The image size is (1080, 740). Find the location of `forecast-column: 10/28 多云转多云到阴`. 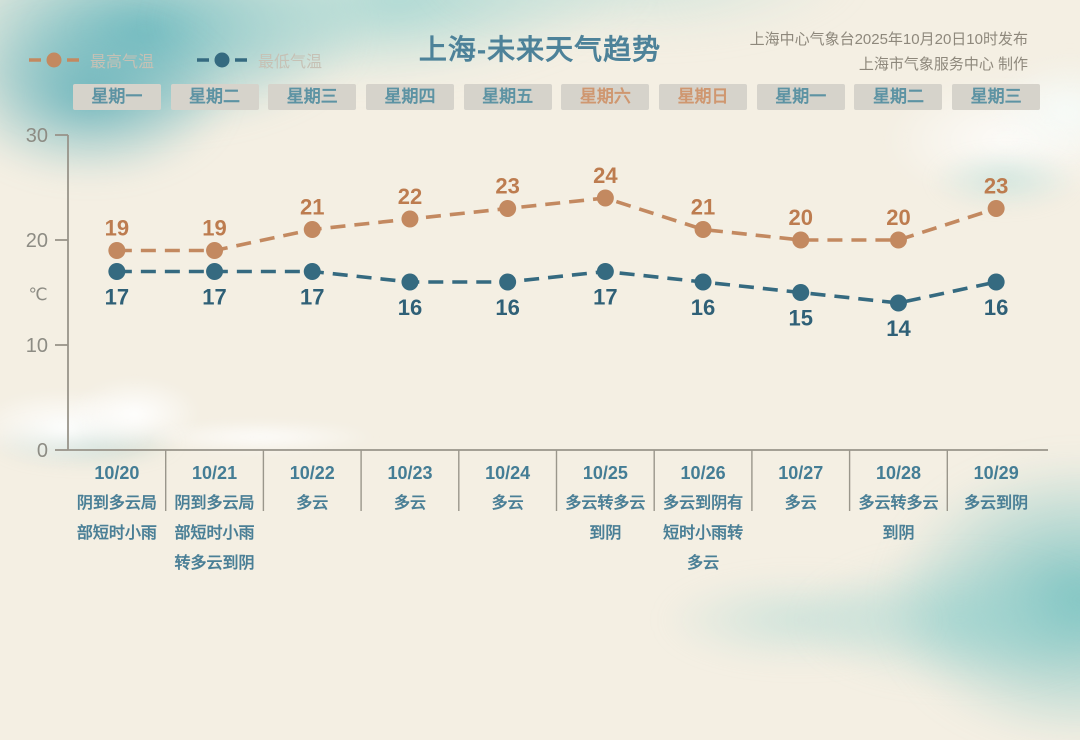

forecast-column: 10/28 多云转多云到阴 is located at coordinates (899, 515).